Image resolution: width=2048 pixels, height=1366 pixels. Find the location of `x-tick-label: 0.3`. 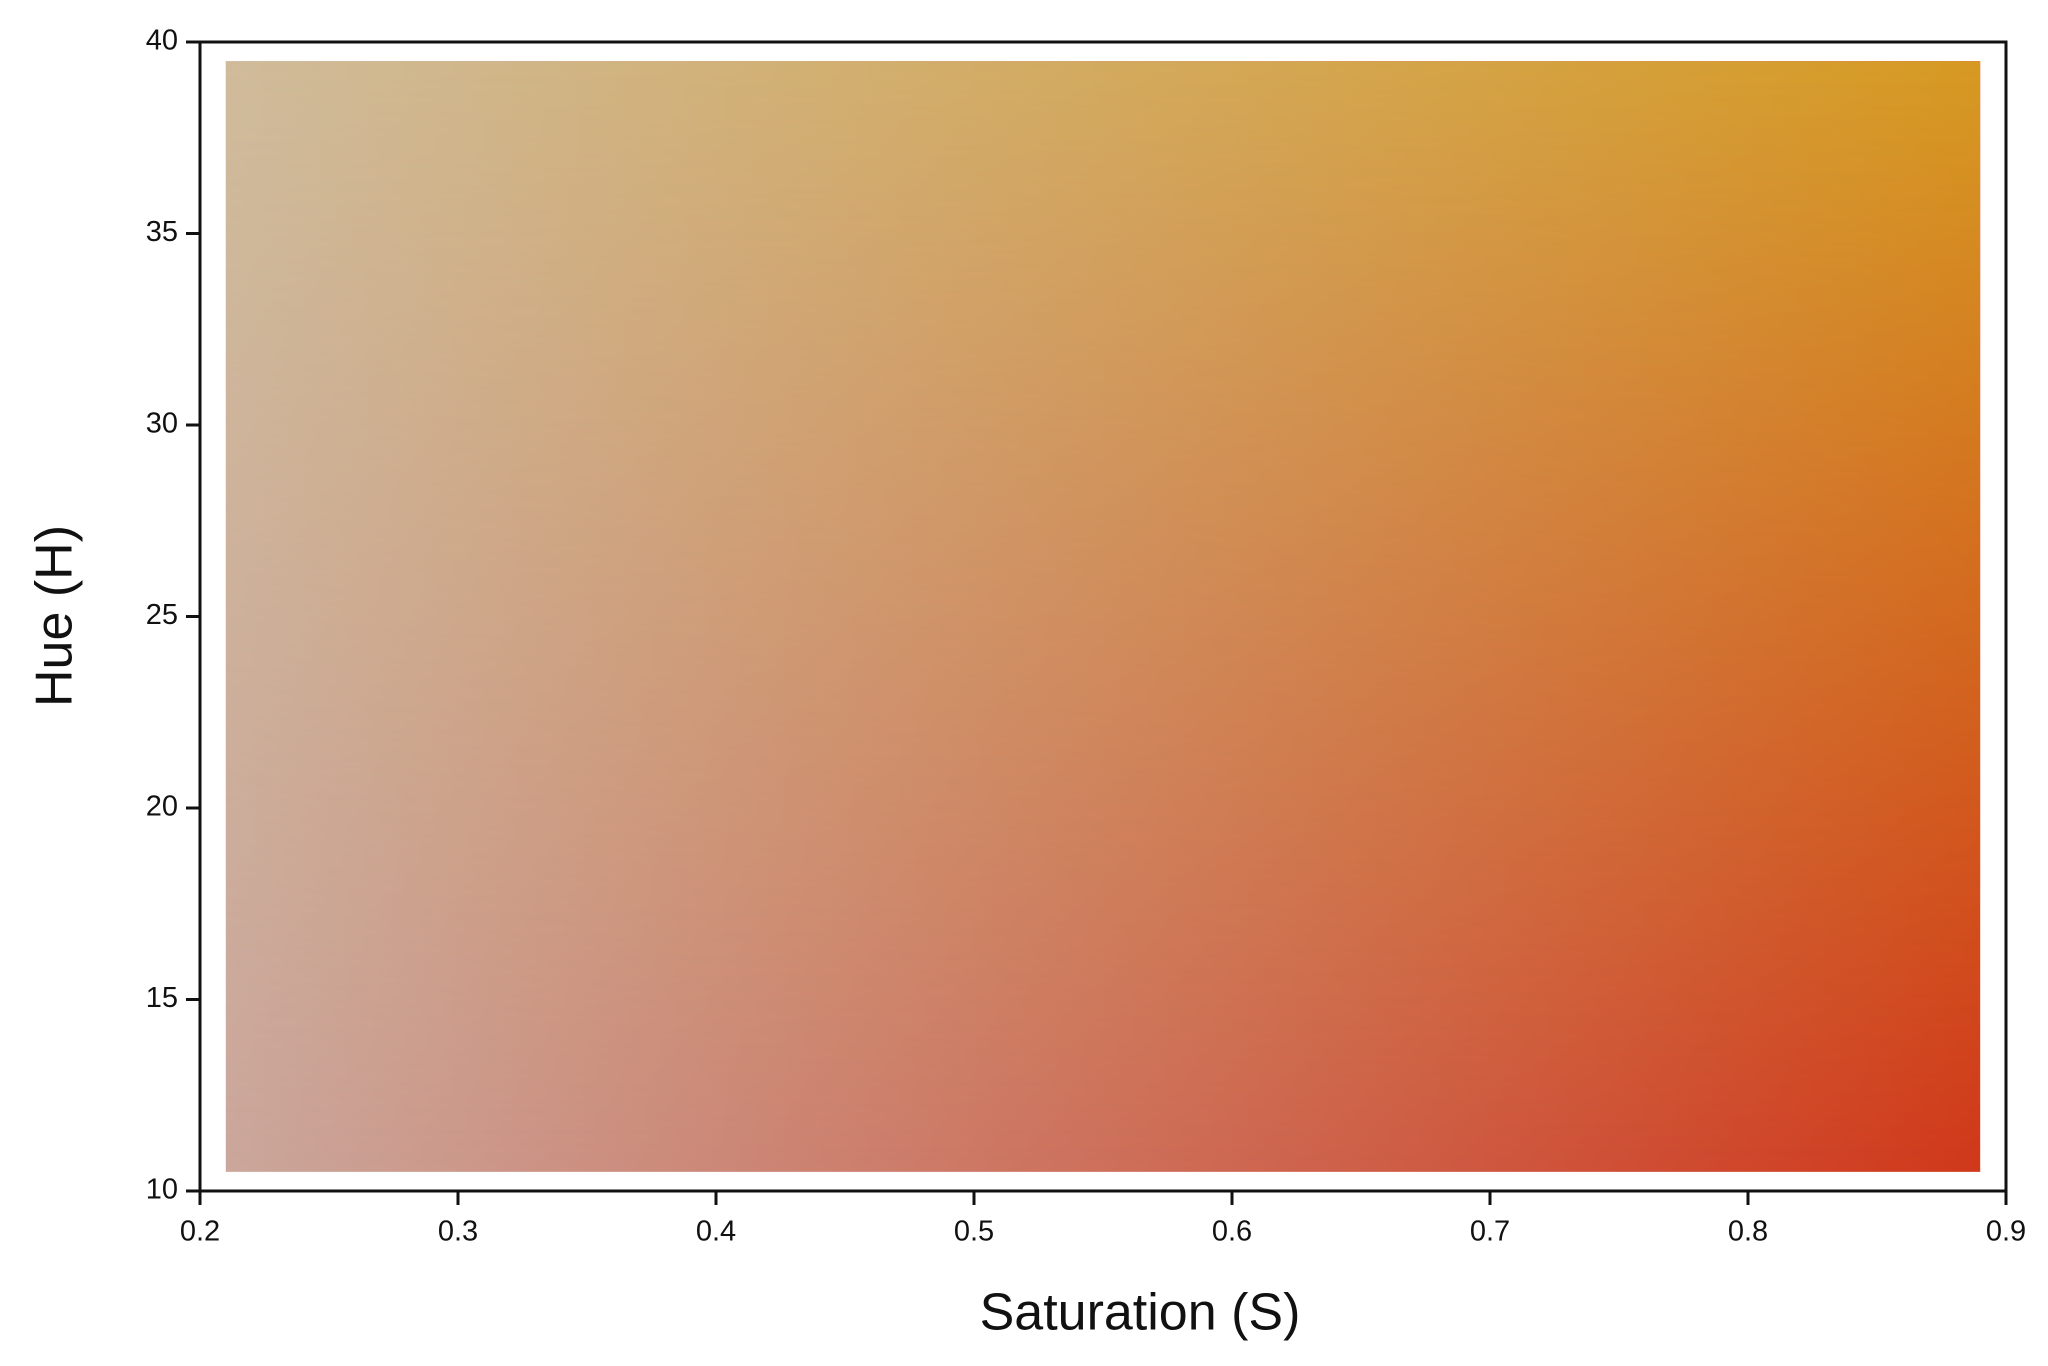

x-tick-label: 0.3 is located at coordinates (458, 1232).